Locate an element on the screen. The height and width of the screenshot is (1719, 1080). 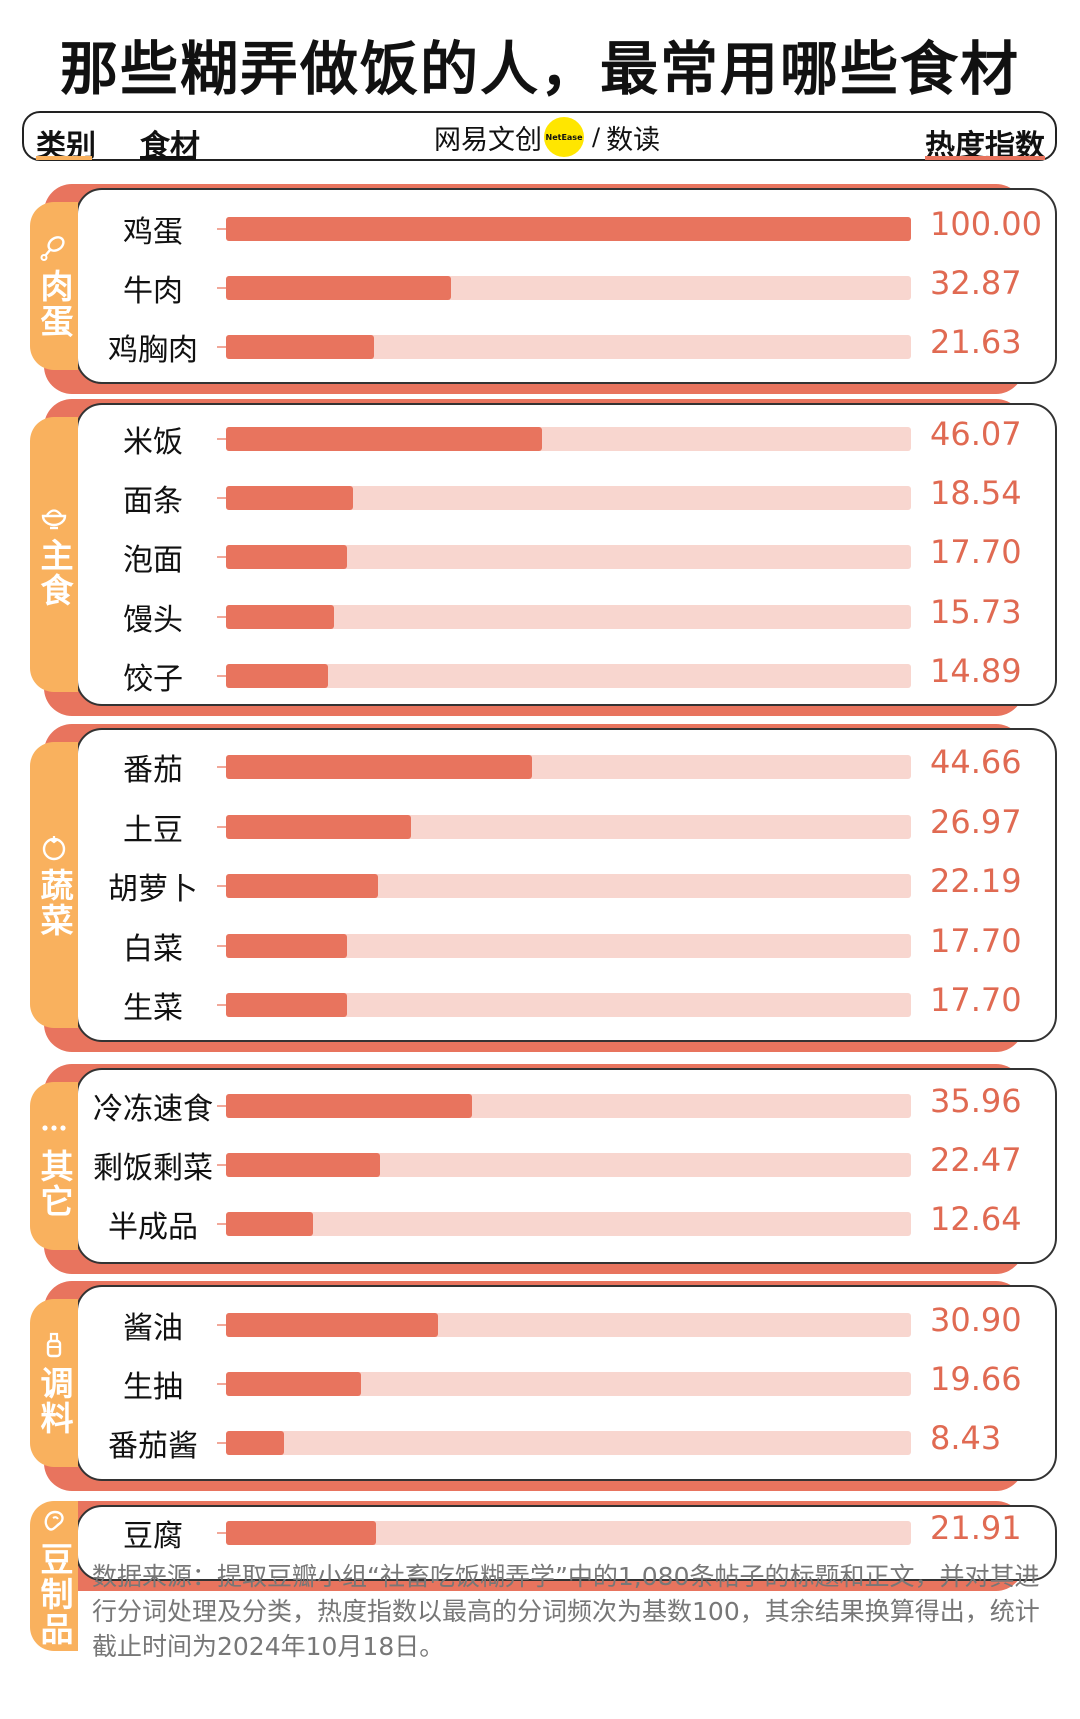
bar-value: 19.66 is located at coordinates (976, 1379).